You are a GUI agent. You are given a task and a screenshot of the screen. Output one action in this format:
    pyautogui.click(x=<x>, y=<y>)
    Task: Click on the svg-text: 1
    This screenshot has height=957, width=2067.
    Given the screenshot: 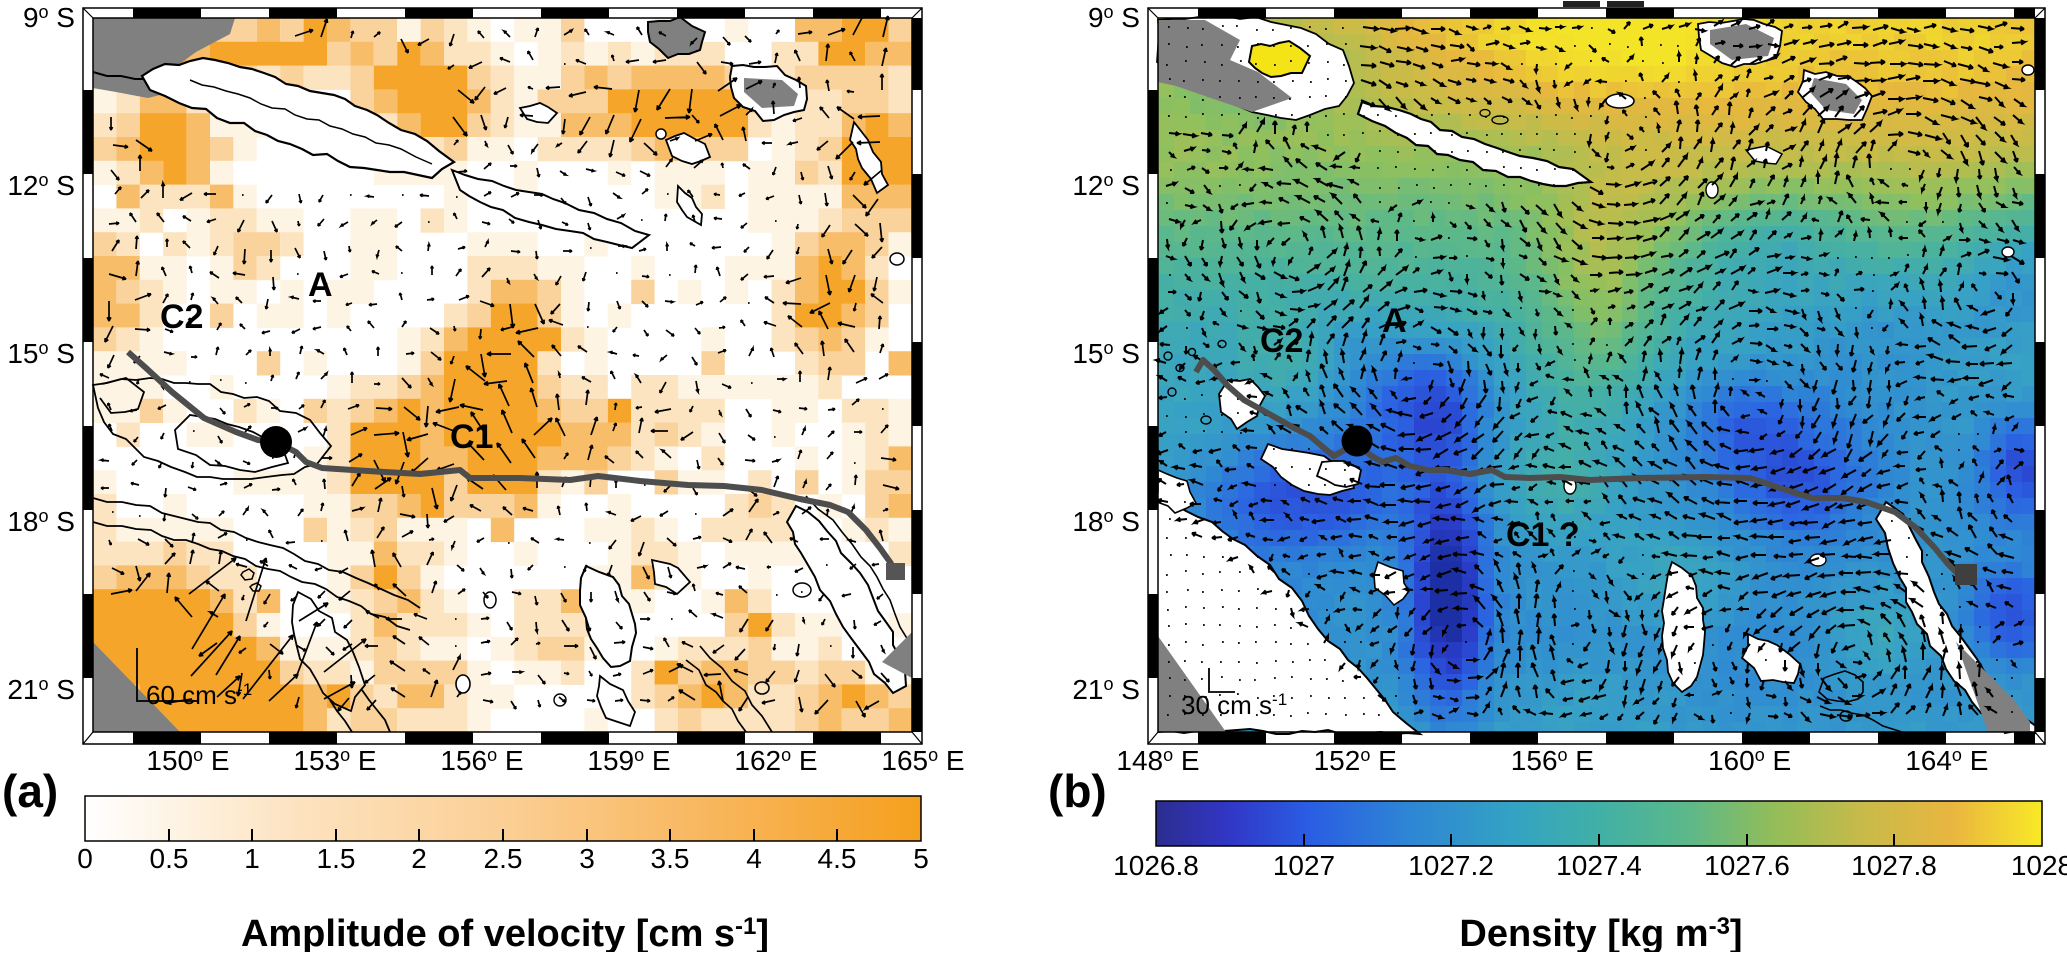 What is the action you would take?
    pyautogui.click(x=252, y=858)
    